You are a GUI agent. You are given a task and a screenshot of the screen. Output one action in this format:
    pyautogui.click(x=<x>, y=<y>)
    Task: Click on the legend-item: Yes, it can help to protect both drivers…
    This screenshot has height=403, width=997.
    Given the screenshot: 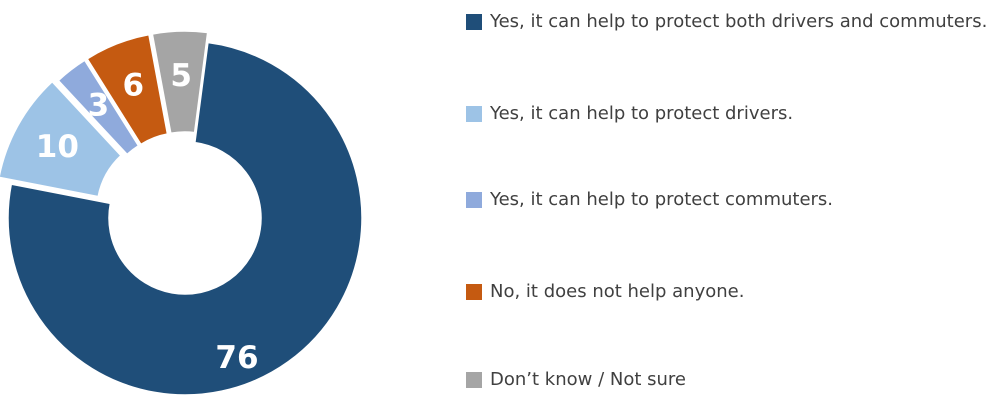 What is the action you would take?
    pyautogui.click(x=728, y=22)
    